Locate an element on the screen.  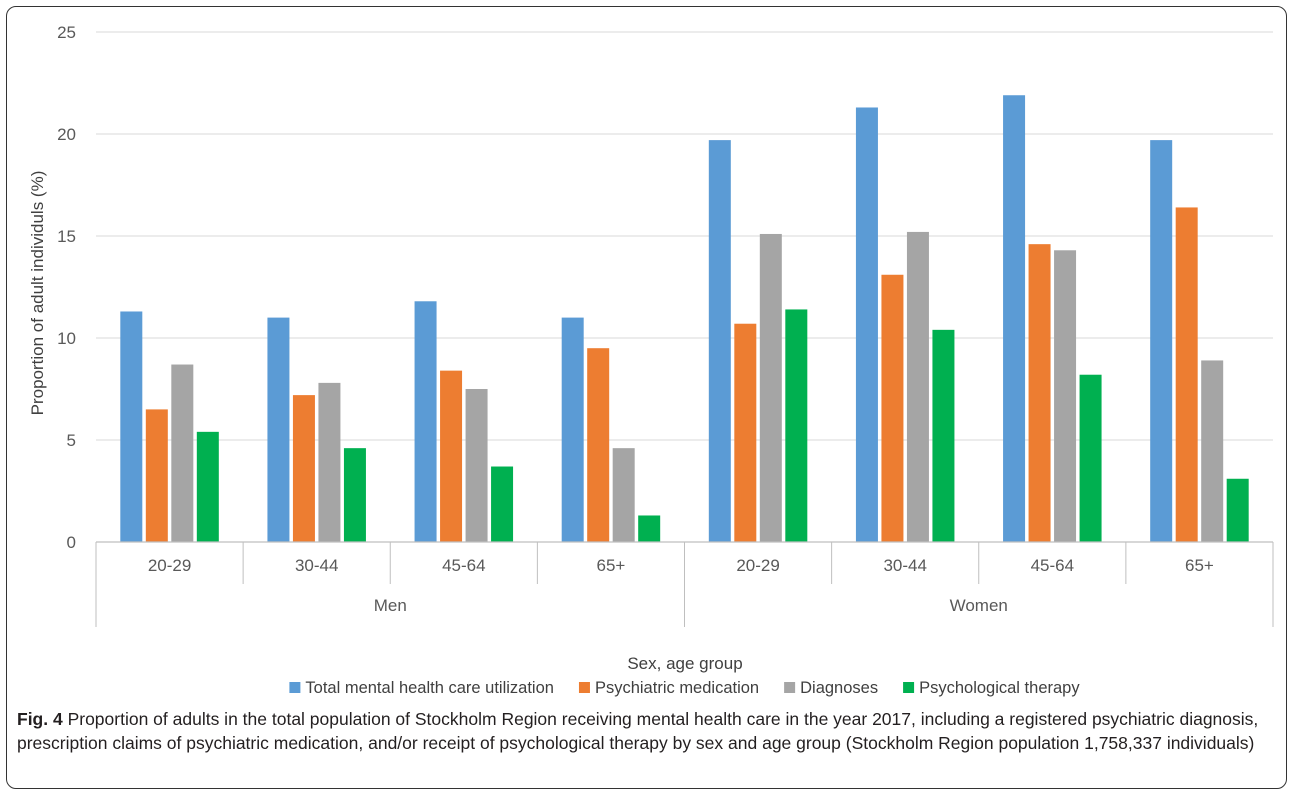
y-axis-ticks: 0 5 10 15 20 25 is located at coordinates (66, 287).